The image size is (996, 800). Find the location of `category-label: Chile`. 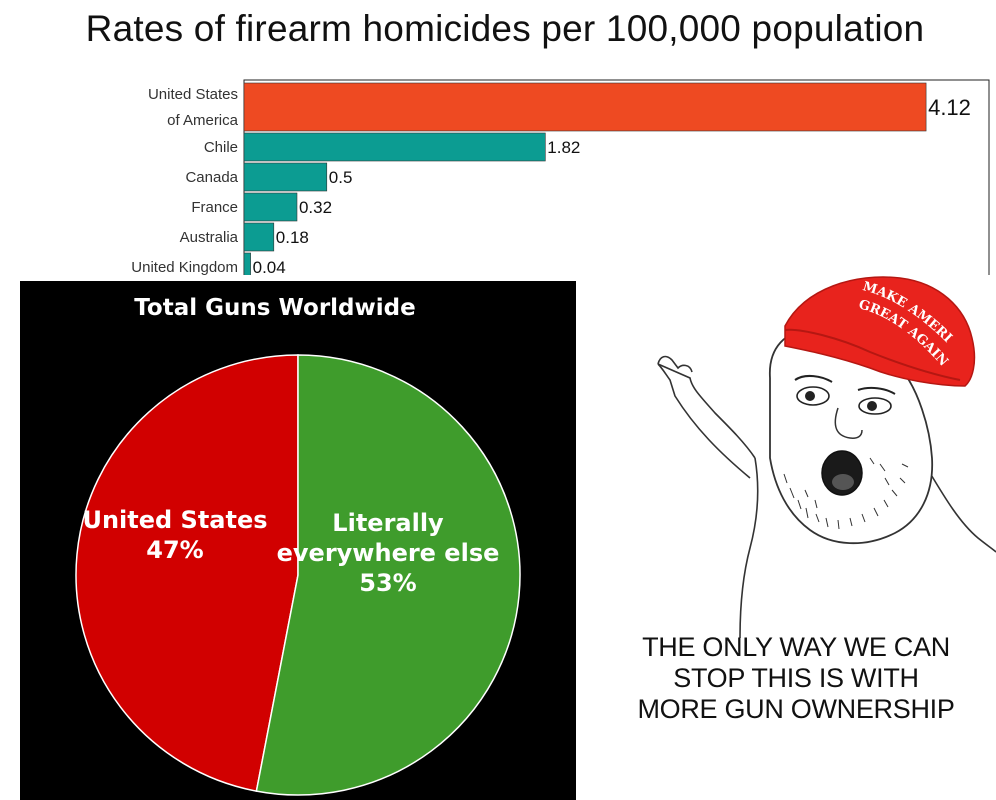

category-label: Chile is located at coordinates (221, 147).